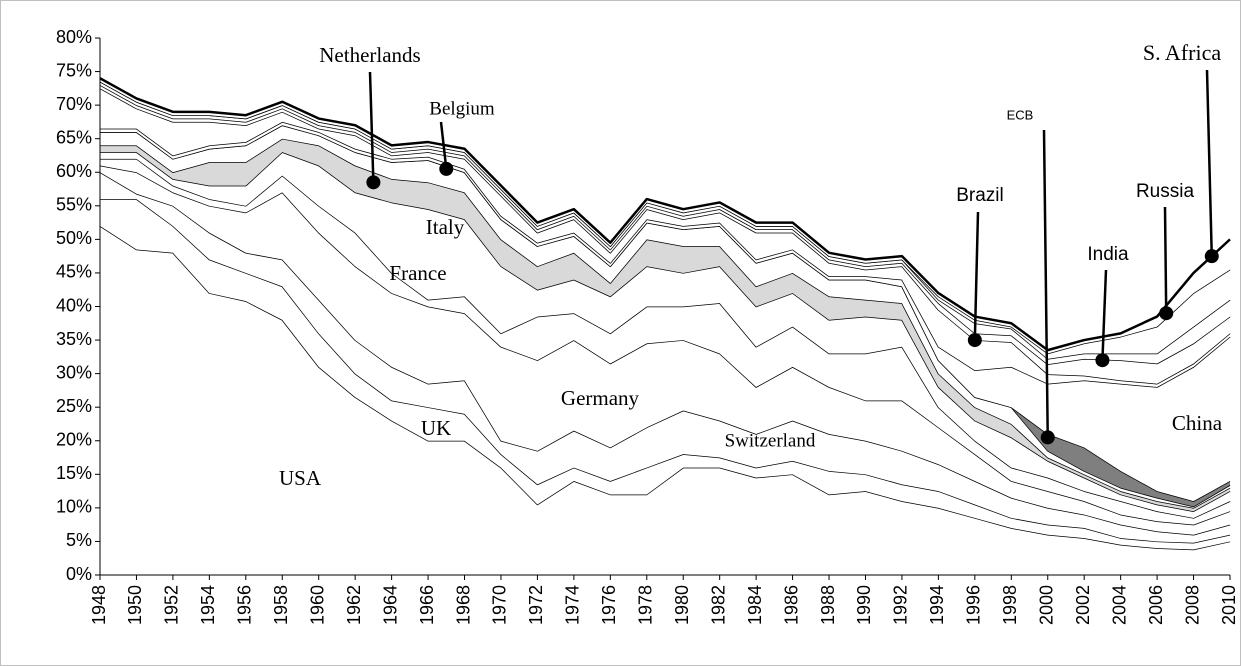  What do you see at coordinates (755, 605) in the screenshot?
I see `x-tick-label: 1984` at bounding box center [755, 605].